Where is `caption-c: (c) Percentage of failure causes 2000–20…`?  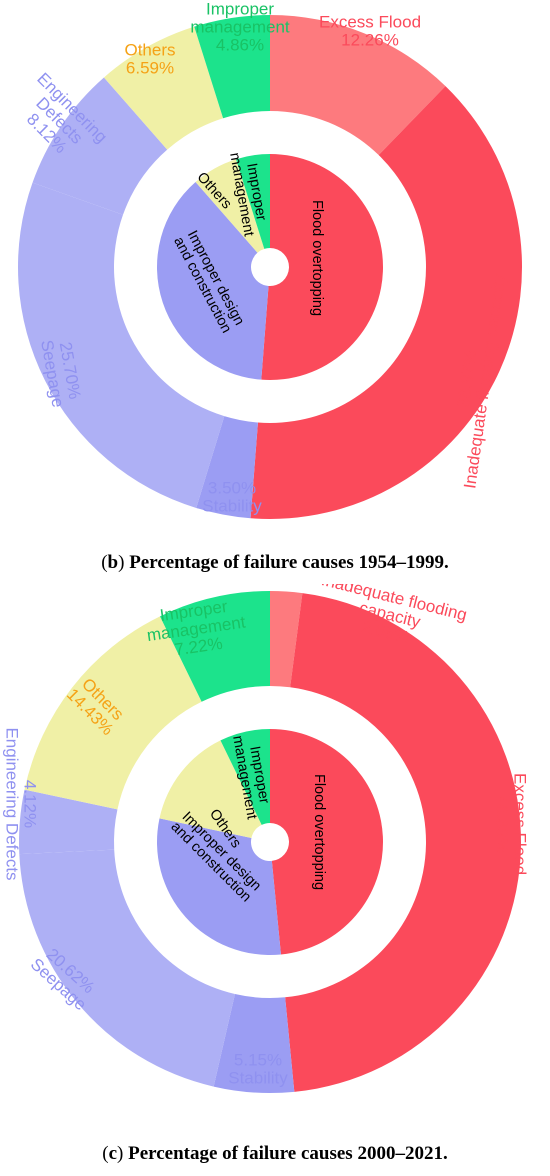
caption-c: (c) Percentage of failure causes 2000–20… is located at coordinates (275, 1153).